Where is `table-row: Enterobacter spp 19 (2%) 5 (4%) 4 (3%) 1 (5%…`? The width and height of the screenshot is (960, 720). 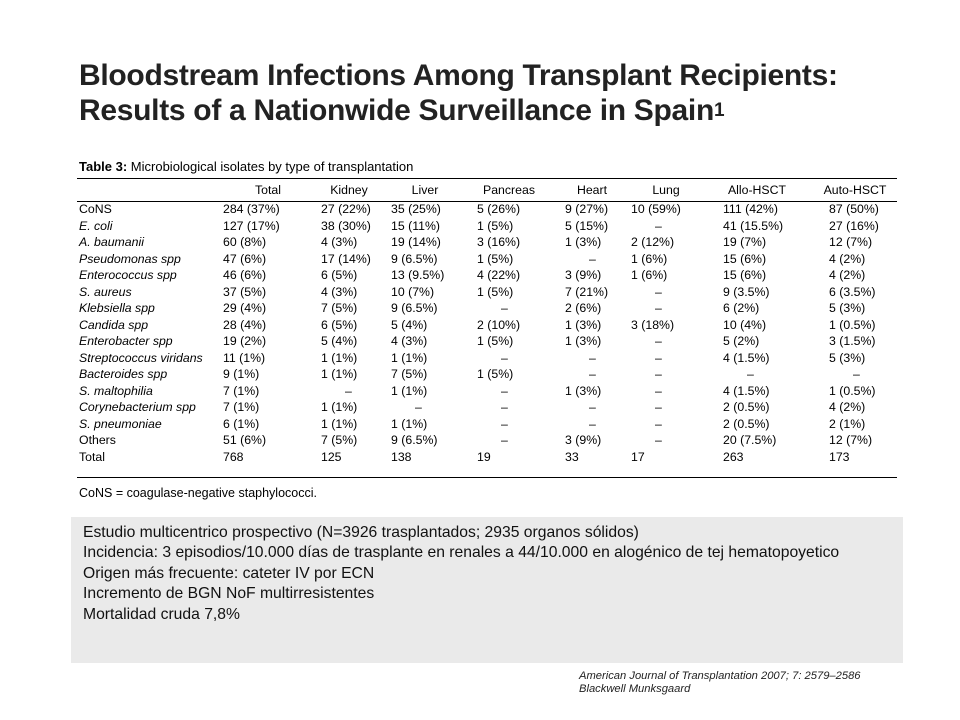
table-row: Enterobacter spp 19 (2%) 5 (4%) 4 (3%) 1 (5%… is located at coordinates (487, 341).